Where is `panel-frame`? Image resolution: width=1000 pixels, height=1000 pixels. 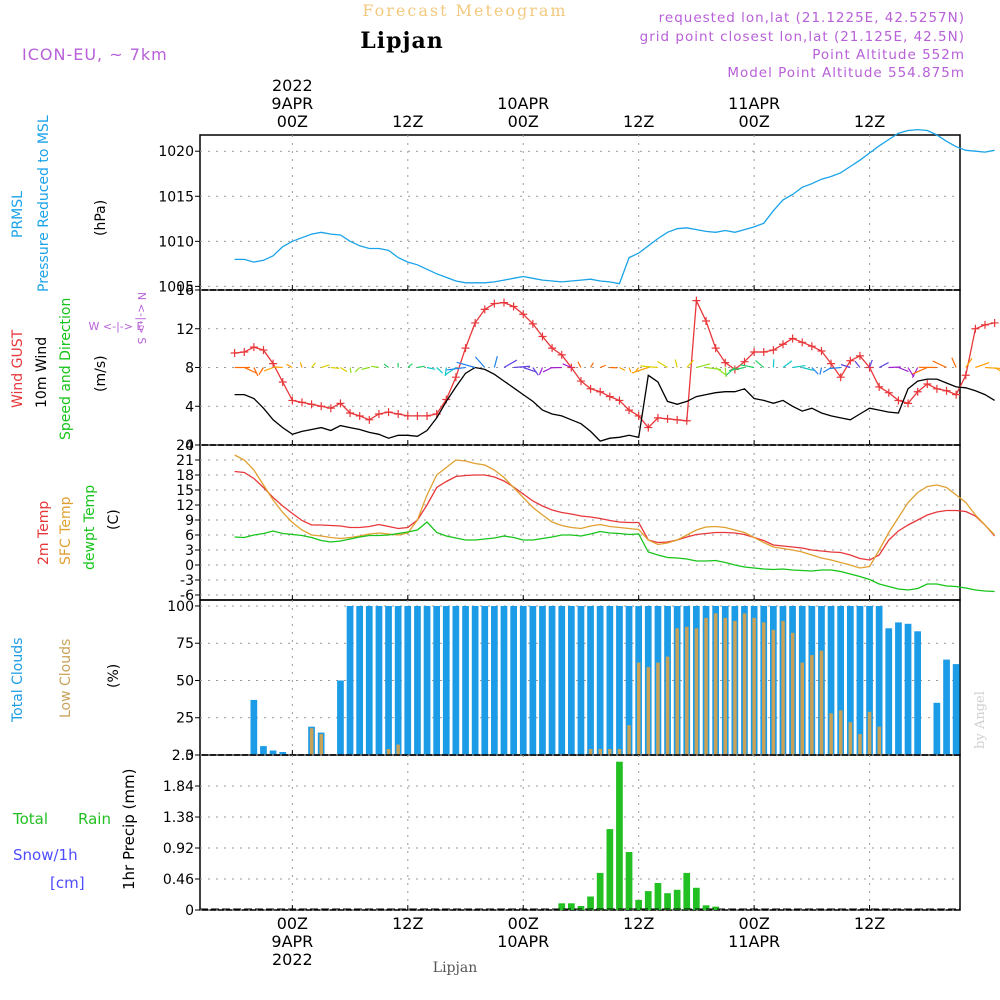 panel-frame is located at coordinates (580, 212).